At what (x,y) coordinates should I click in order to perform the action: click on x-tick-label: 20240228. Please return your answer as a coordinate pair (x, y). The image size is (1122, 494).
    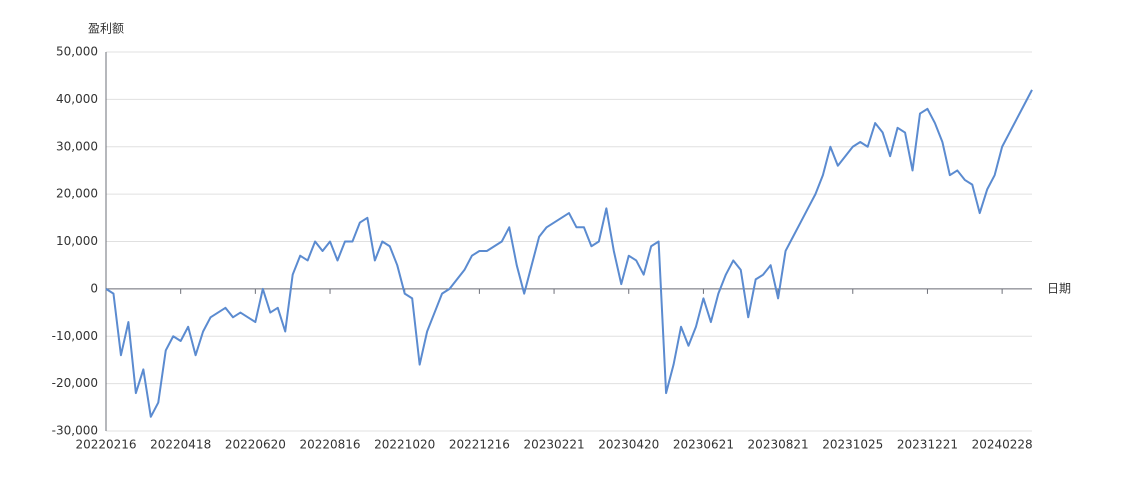
    Looking at the image, I should click on (1002, 445).